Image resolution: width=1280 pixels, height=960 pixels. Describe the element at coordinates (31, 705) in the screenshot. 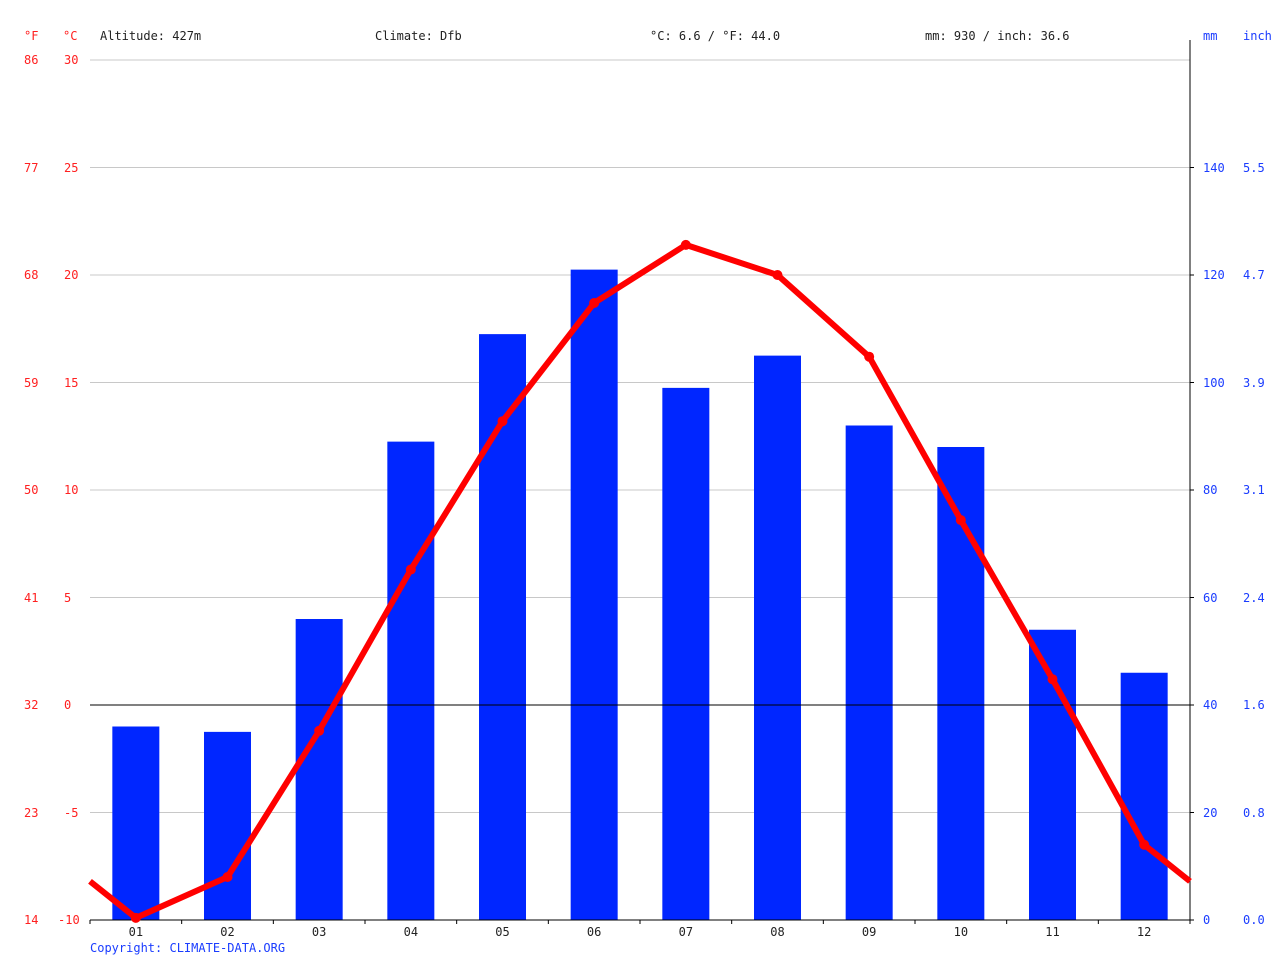

I see `fahrenheit-tick-label: 32` at that location.